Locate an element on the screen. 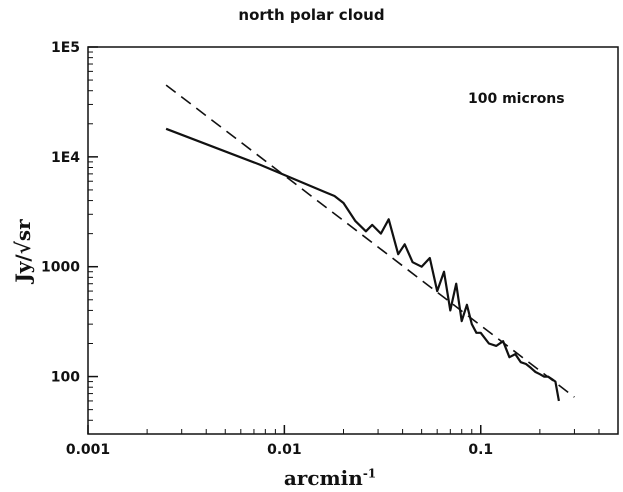  x-tick-label: 0.1 is located at coordinates (480, 450).